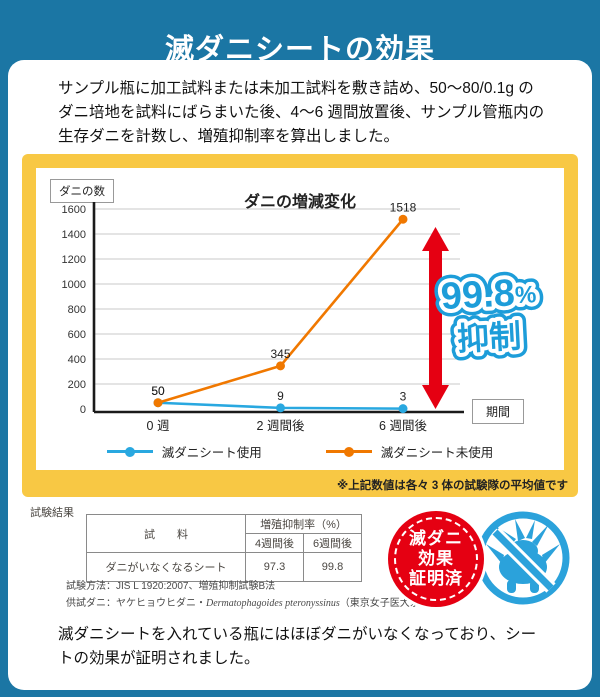 The height and width of the screenshot is (697, 600). Describe the element at coordinates (158, 391) in the screenshot. I see `svg-text: 50` at that location.